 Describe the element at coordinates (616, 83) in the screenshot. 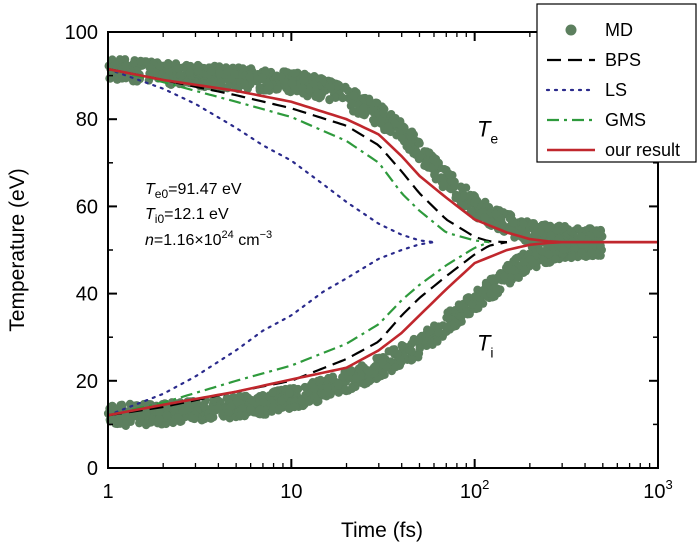

I see `legend-box` at that location.